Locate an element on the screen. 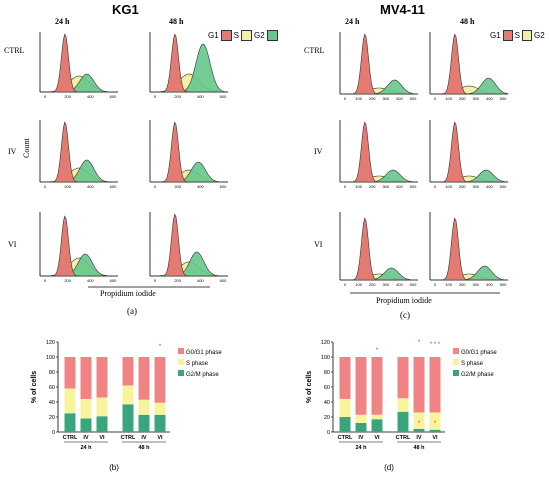 The image size is (550, 480). kg1-hist-vi-48h: 0 200 400 600 is located at coordinates (188, 247).